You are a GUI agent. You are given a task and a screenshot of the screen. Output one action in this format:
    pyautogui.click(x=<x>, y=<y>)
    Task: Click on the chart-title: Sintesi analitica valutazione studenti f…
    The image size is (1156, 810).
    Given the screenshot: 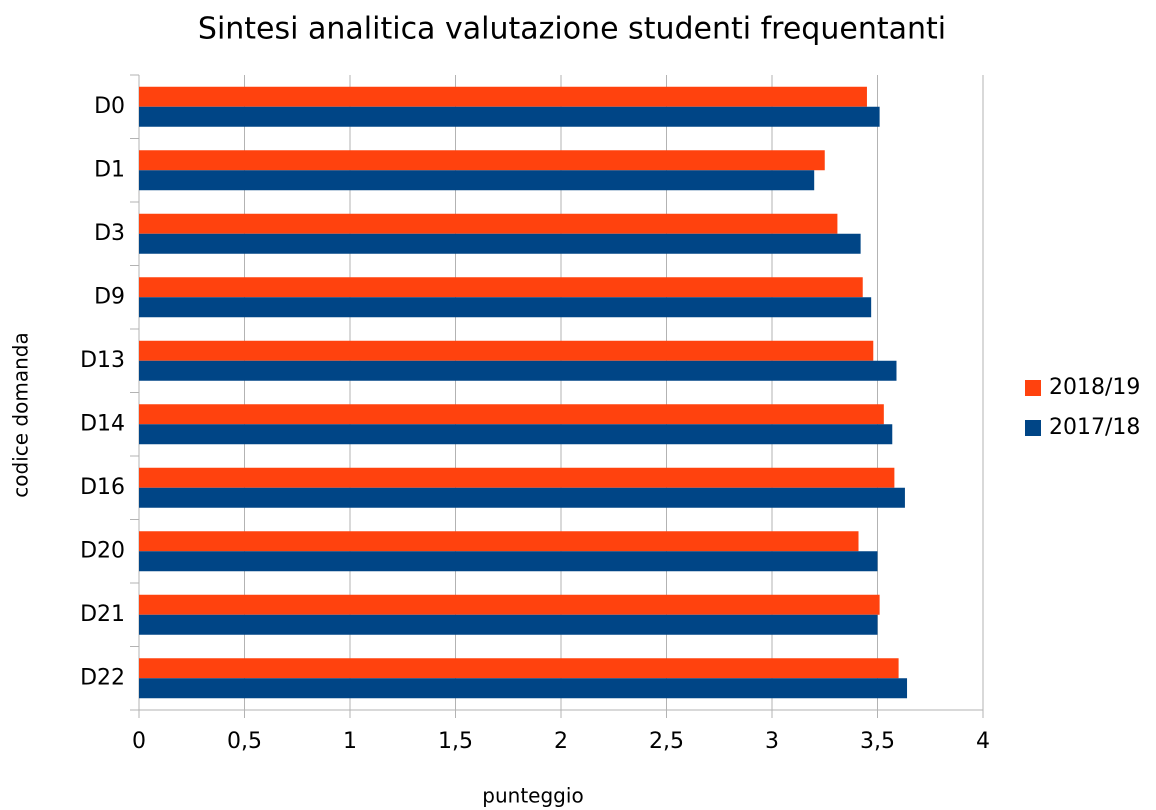 What is the action you would take?
    pyautogui.click(x=572, y=29)
    